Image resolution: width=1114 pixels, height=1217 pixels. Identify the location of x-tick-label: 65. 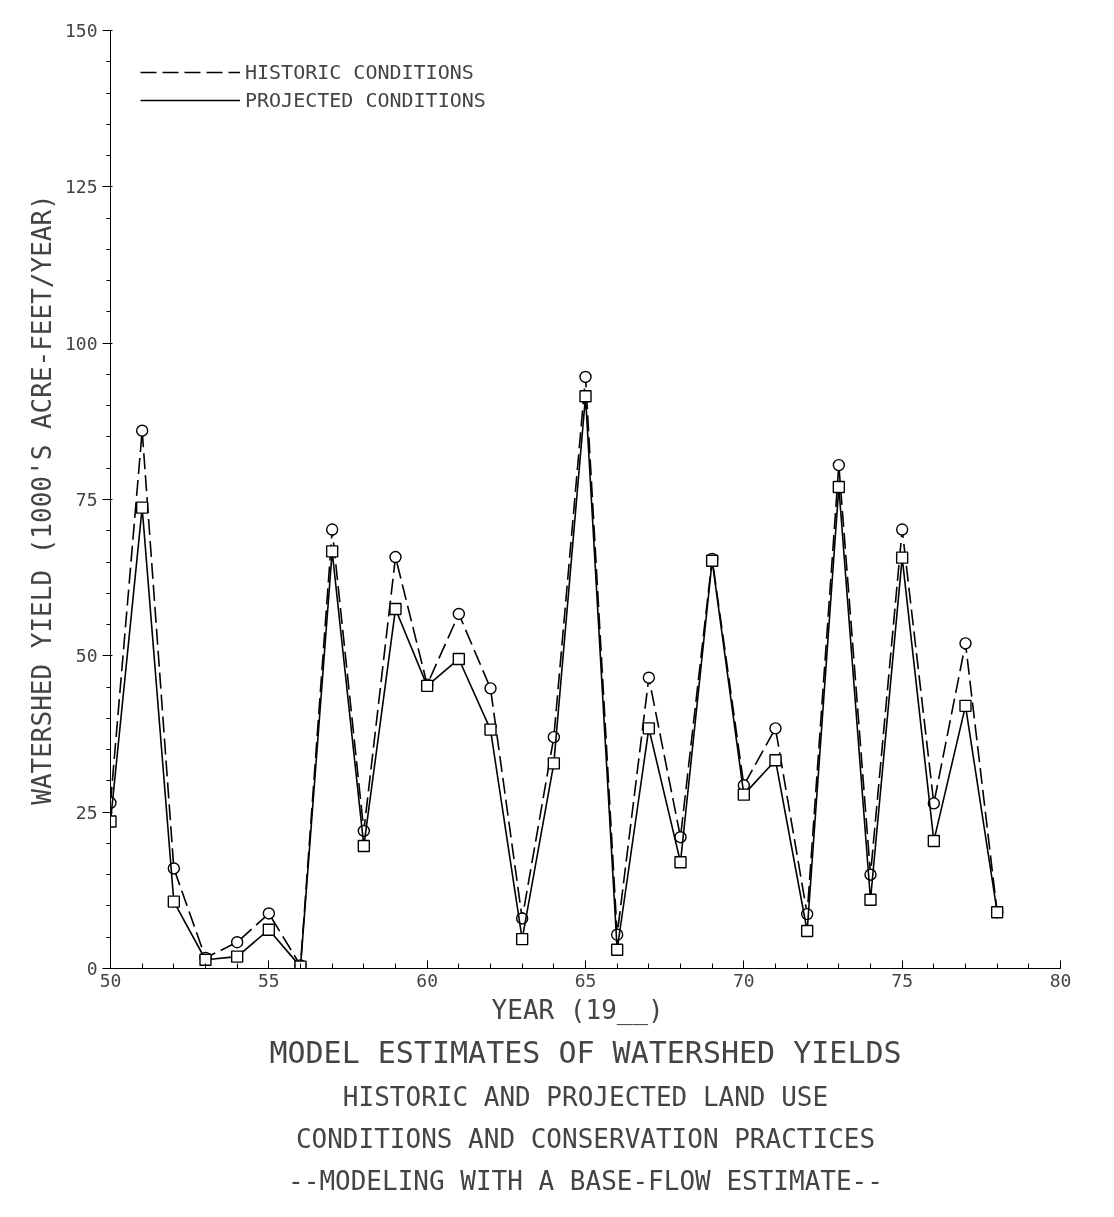
(585, 980).